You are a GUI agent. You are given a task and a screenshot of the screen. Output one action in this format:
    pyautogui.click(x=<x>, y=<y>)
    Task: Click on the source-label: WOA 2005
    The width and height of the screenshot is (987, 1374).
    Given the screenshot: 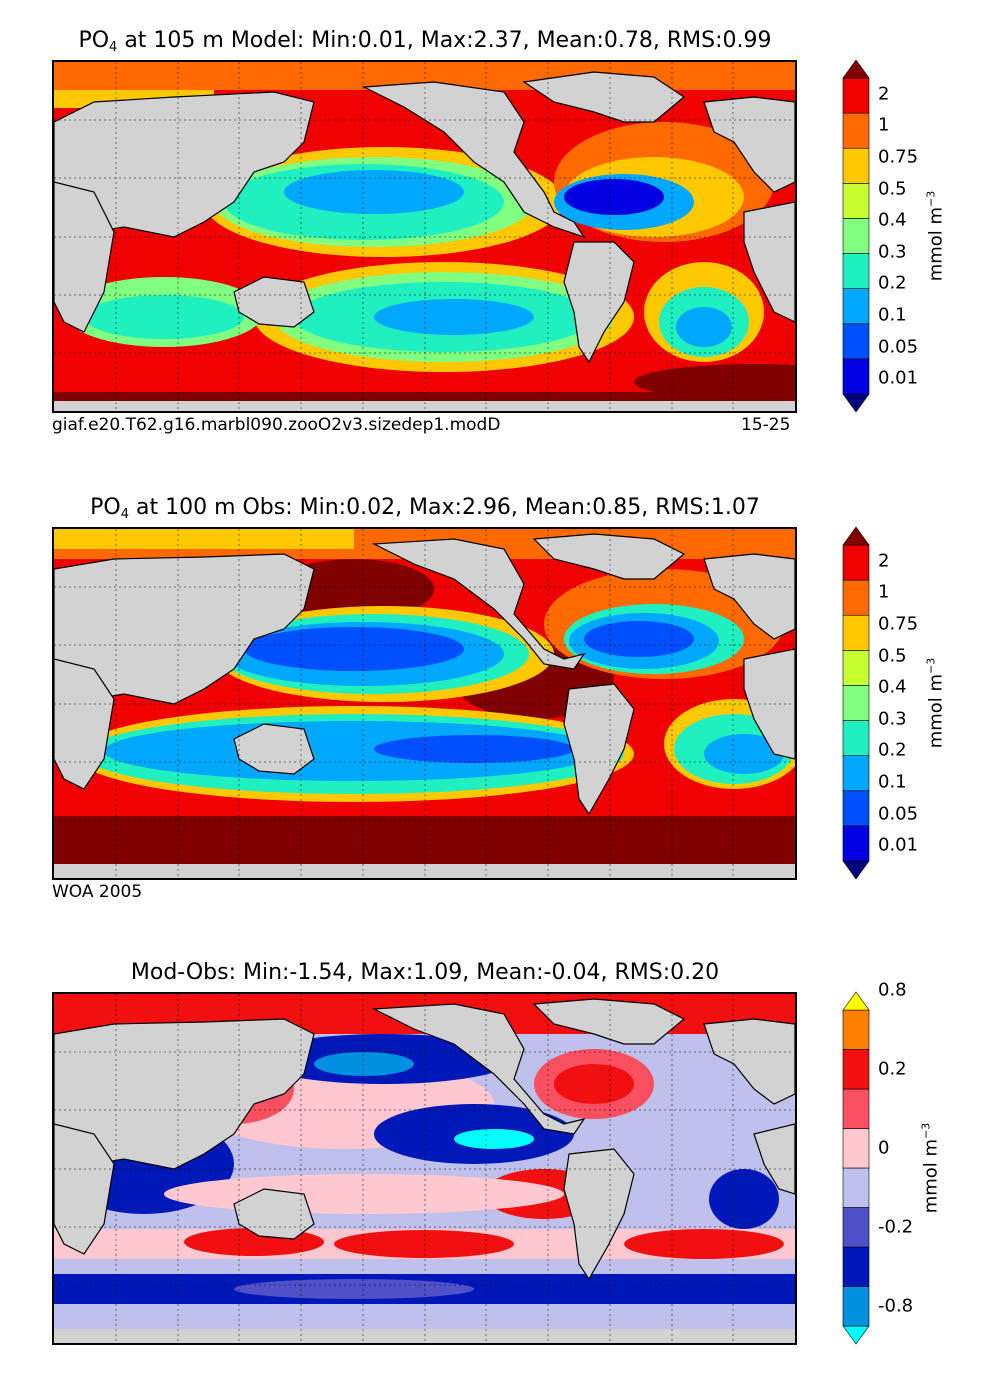 What is the action you would take?
    pyautogui.click(x=97, y=892)
    